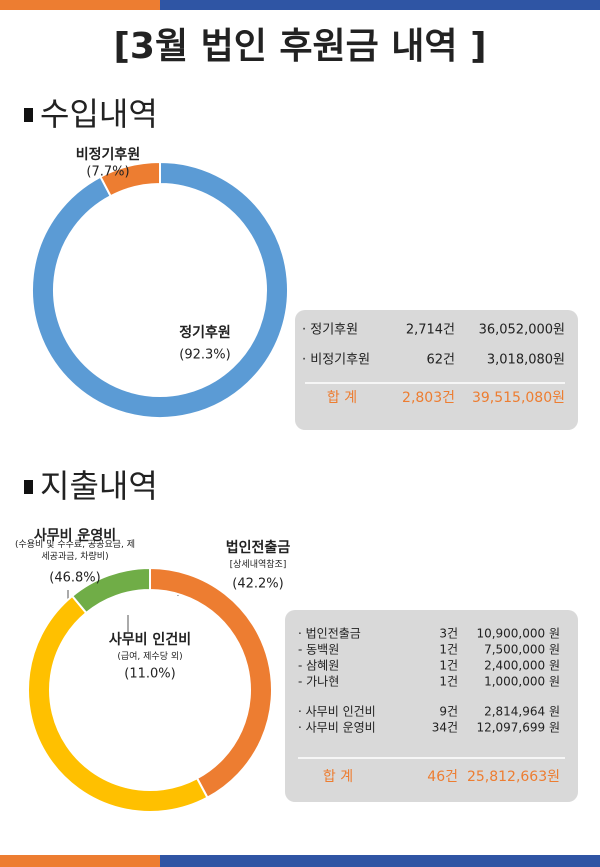  What do you see at coordinates (337, 728) in the screenshot?
I see `table-cell: · 사무비 운영비` at bounding box center [337, 728].